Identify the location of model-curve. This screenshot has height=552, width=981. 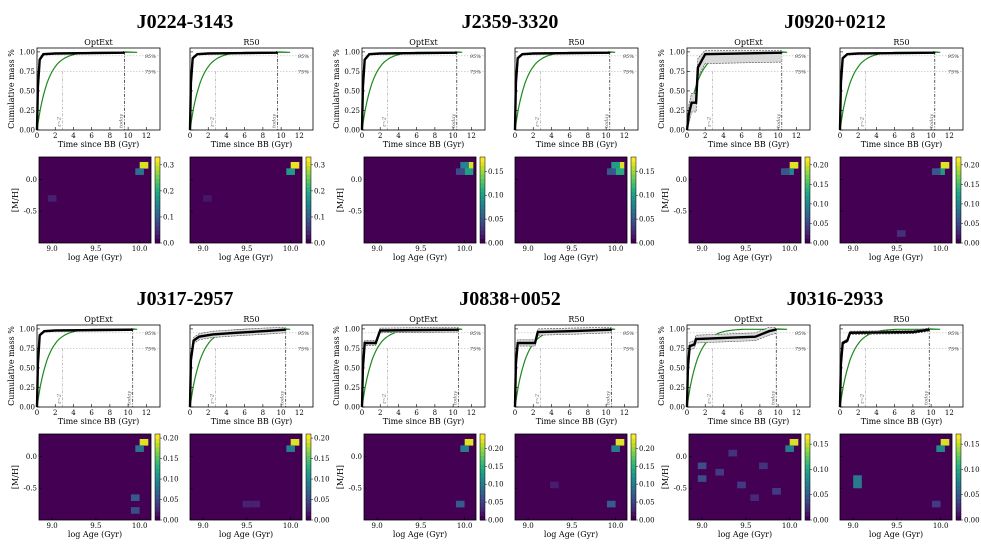
(87, 368).